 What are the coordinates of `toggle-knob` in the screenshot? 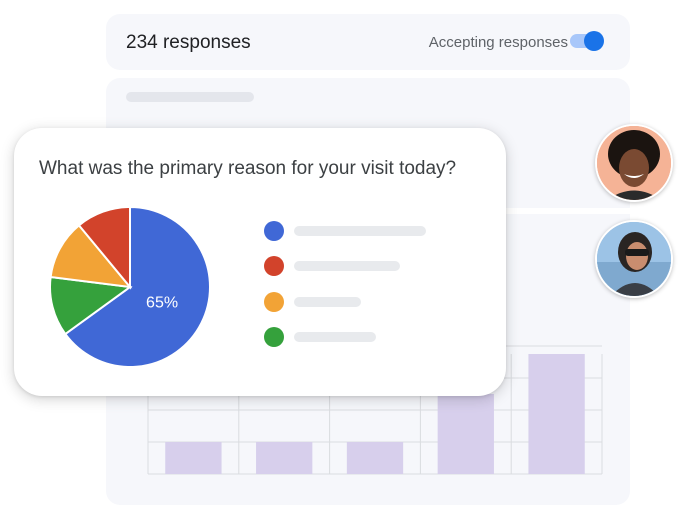 It's located at (594, 41).